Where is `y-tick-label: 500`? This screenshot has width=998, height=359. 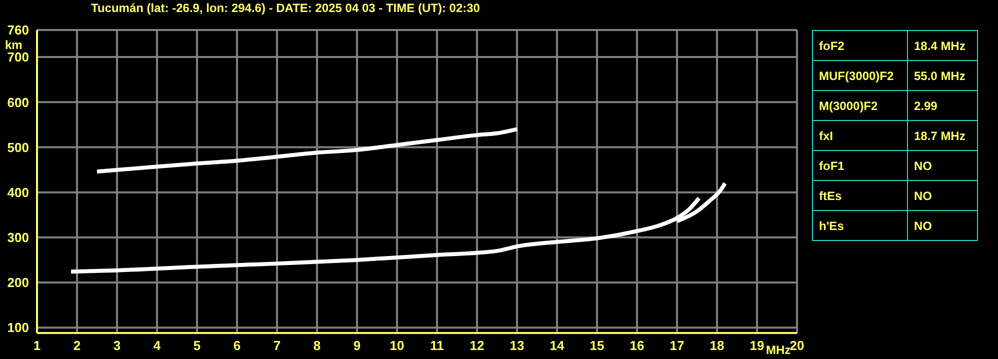 y-tick-label: 500 is located at coordinates (18, 147).